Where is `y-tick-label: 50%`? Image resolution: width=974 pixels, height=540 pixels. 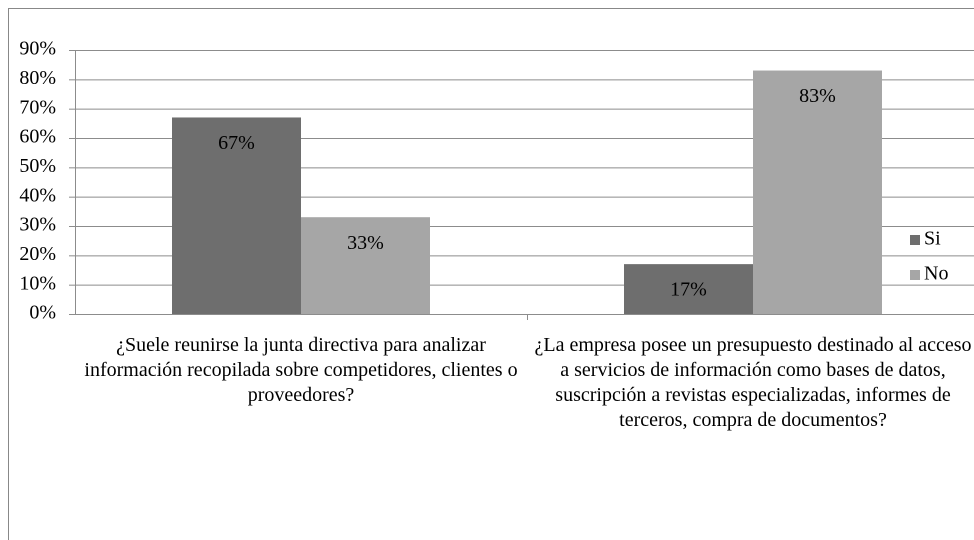
y-tick-label: 50% is located at coordinates (37, 166).